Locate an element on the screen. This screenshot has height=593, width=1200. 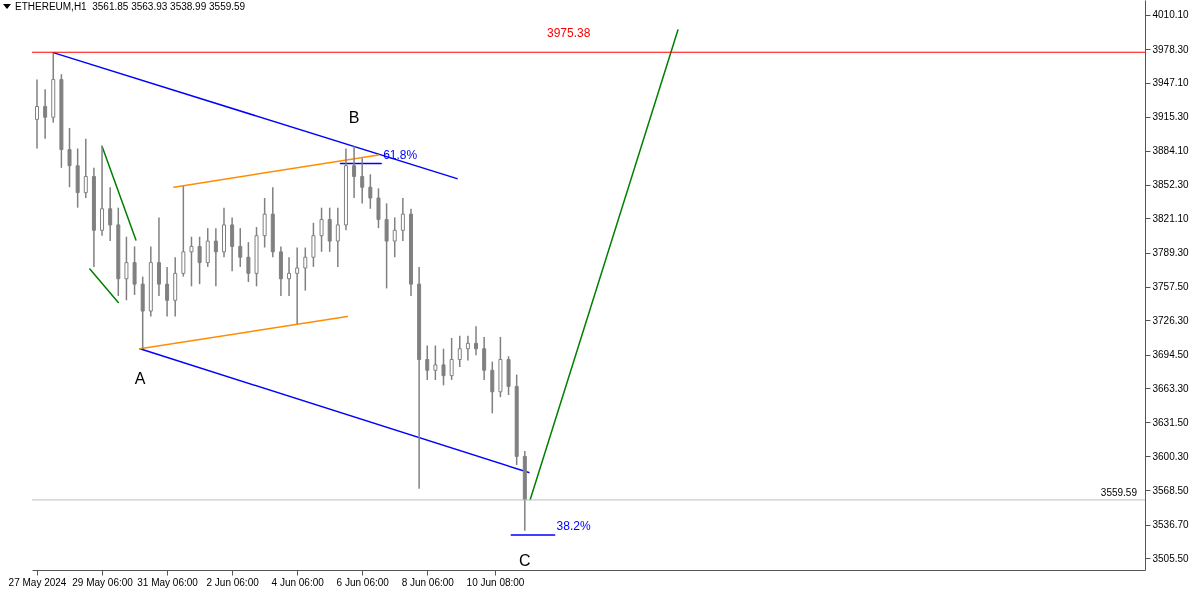
y-tick-label: 3947.10 is located at coordinates (1171, 83).